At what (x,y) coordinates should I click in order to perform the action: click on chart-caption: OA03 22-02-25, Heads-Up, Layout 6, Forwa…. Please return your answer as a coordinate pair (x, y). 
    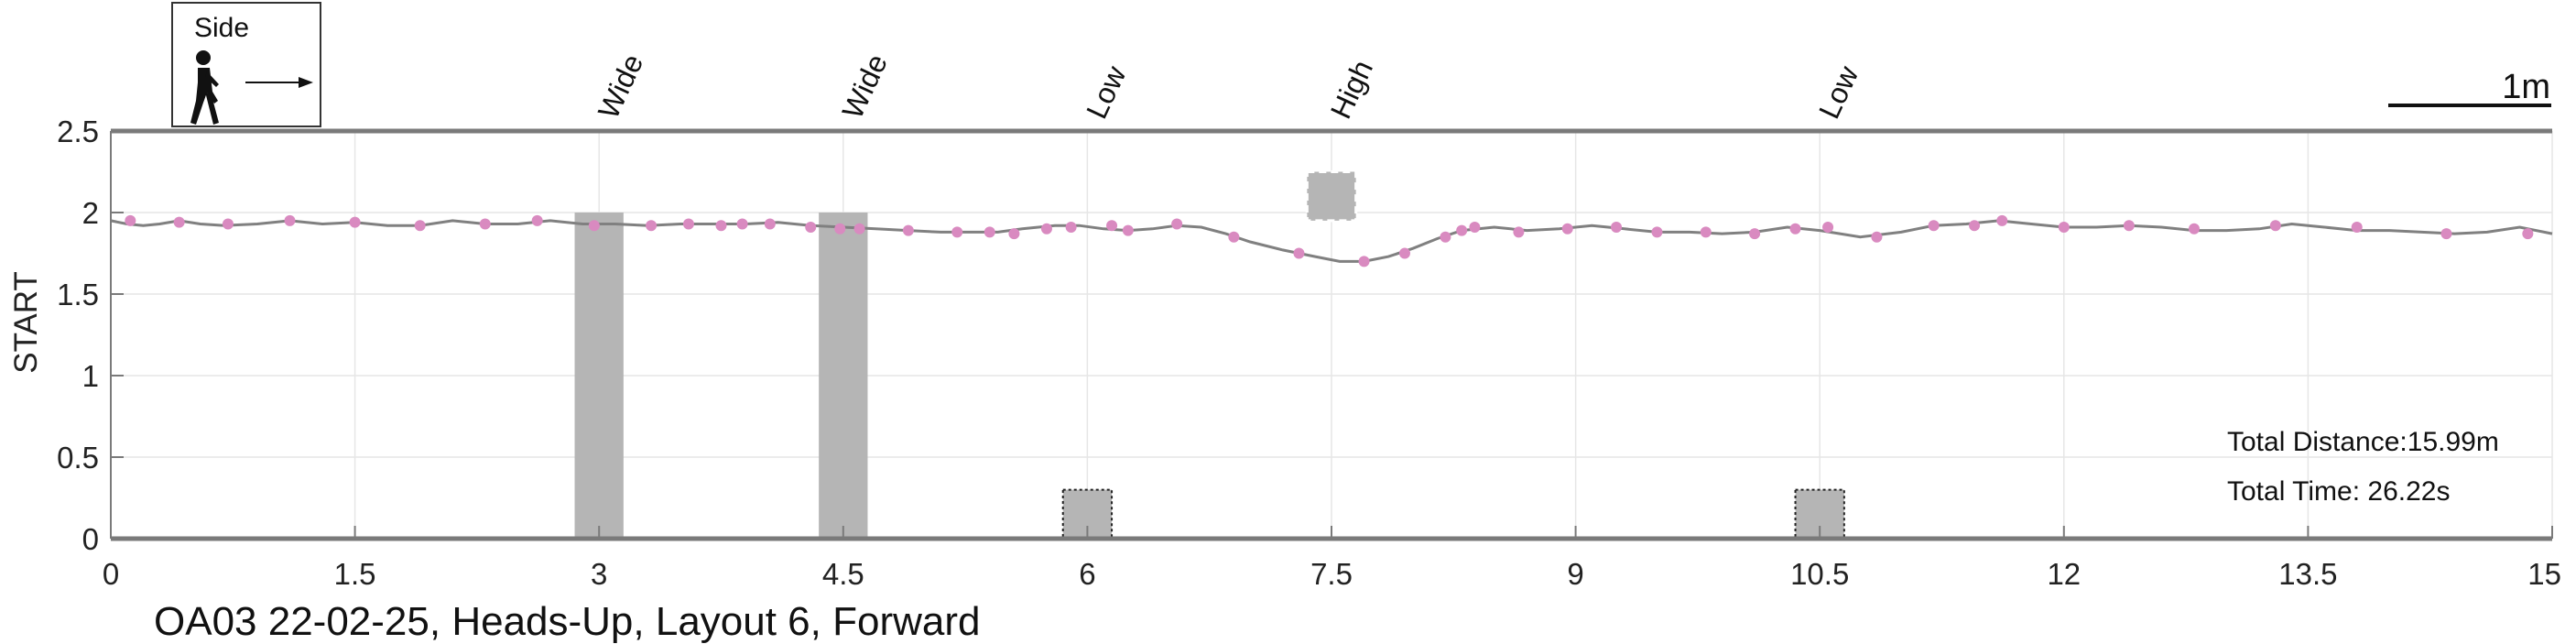
    Looking at the image, I should click on (567, 622).